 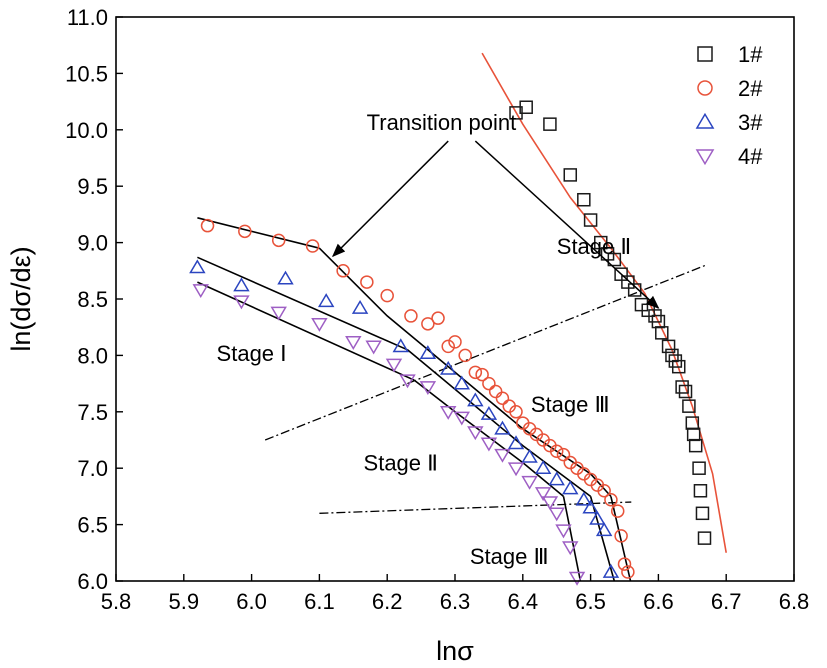 I want to click on legend-label: 4#, so click(x=750, y=156).